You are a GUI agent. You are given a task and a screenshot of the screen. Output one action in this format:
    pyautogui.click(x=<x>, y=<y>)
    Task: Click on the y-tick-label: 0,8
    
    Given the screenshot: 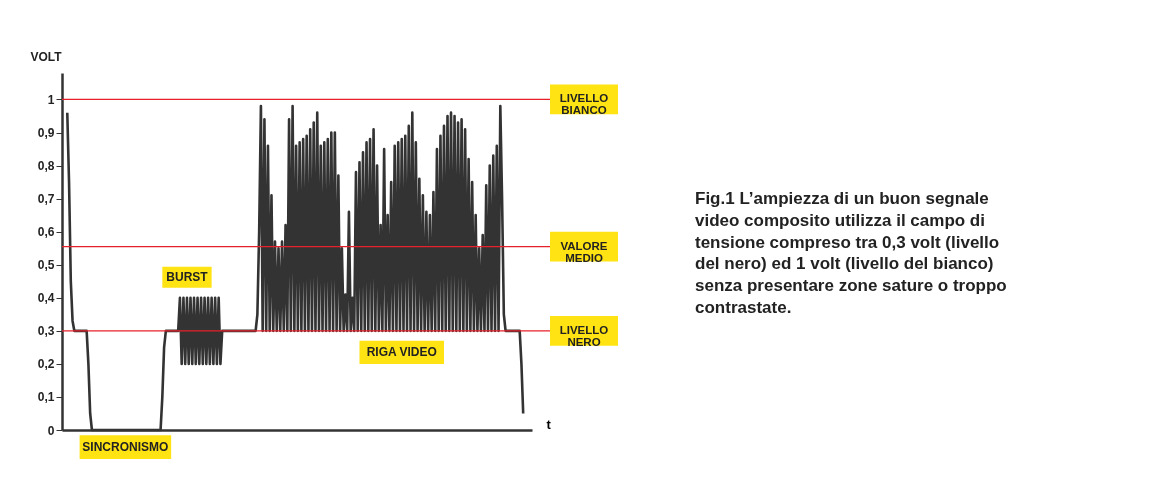 What is the action you would take?
    pyautogui.click(x=46, y=166)
    